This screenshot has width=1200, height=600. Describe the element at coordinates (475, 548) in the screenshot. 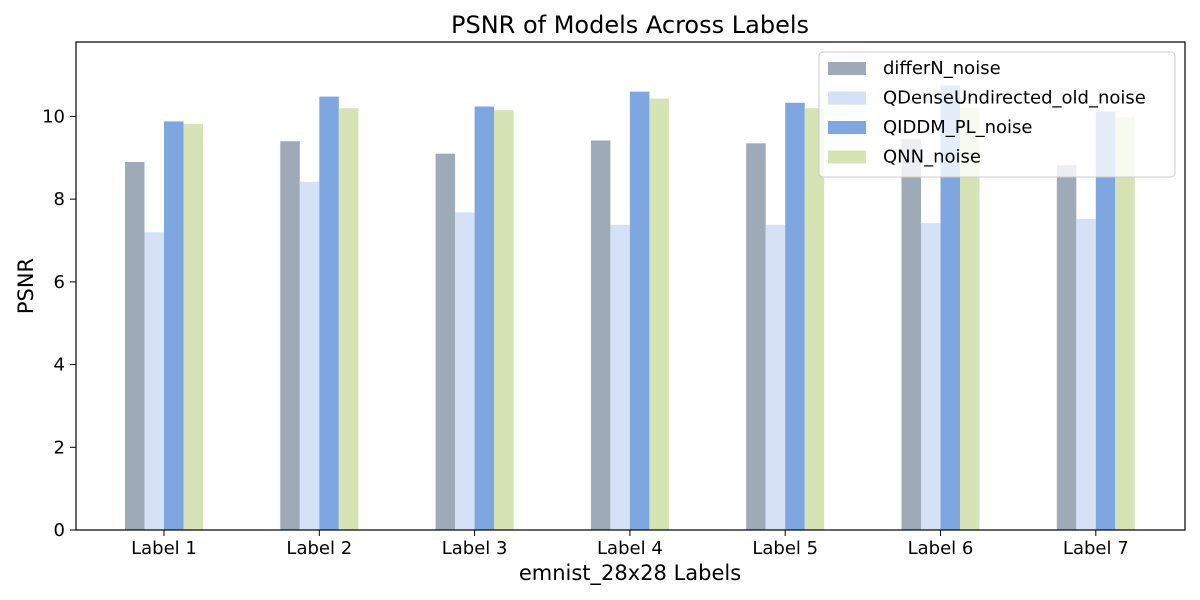

I see `x-tick-label: Label 3` at that location.